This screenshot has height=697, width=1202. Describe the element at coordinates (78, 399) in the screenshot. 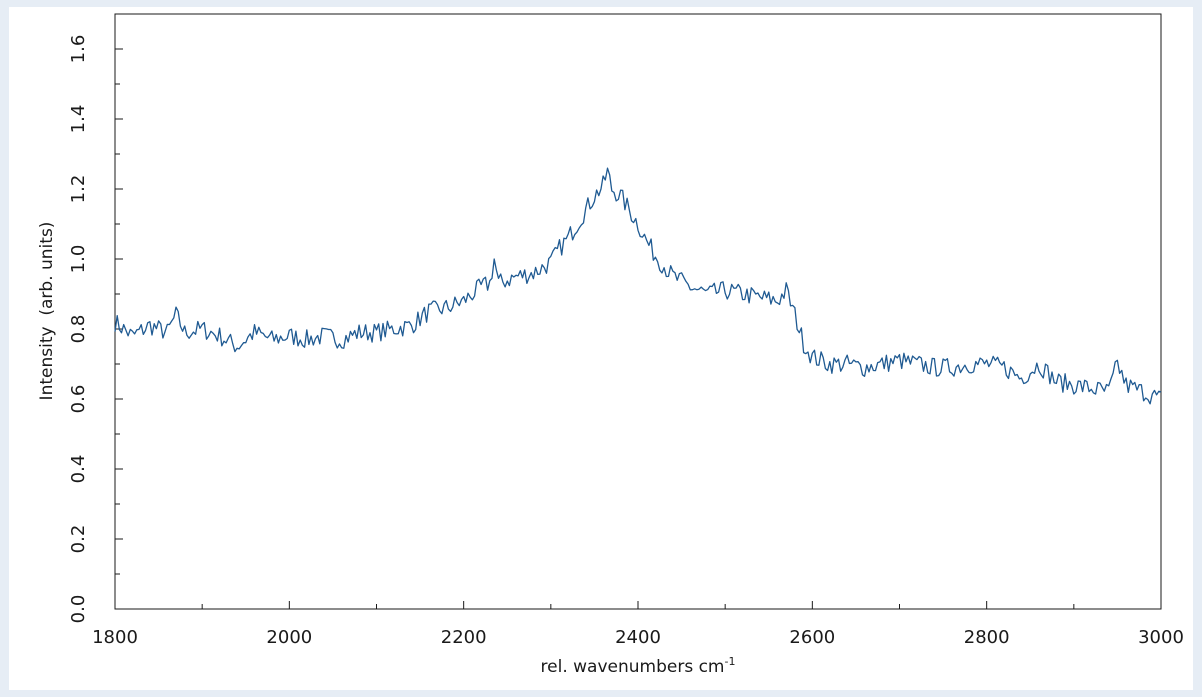

I see `y-tick-label: 0.6` at that location.